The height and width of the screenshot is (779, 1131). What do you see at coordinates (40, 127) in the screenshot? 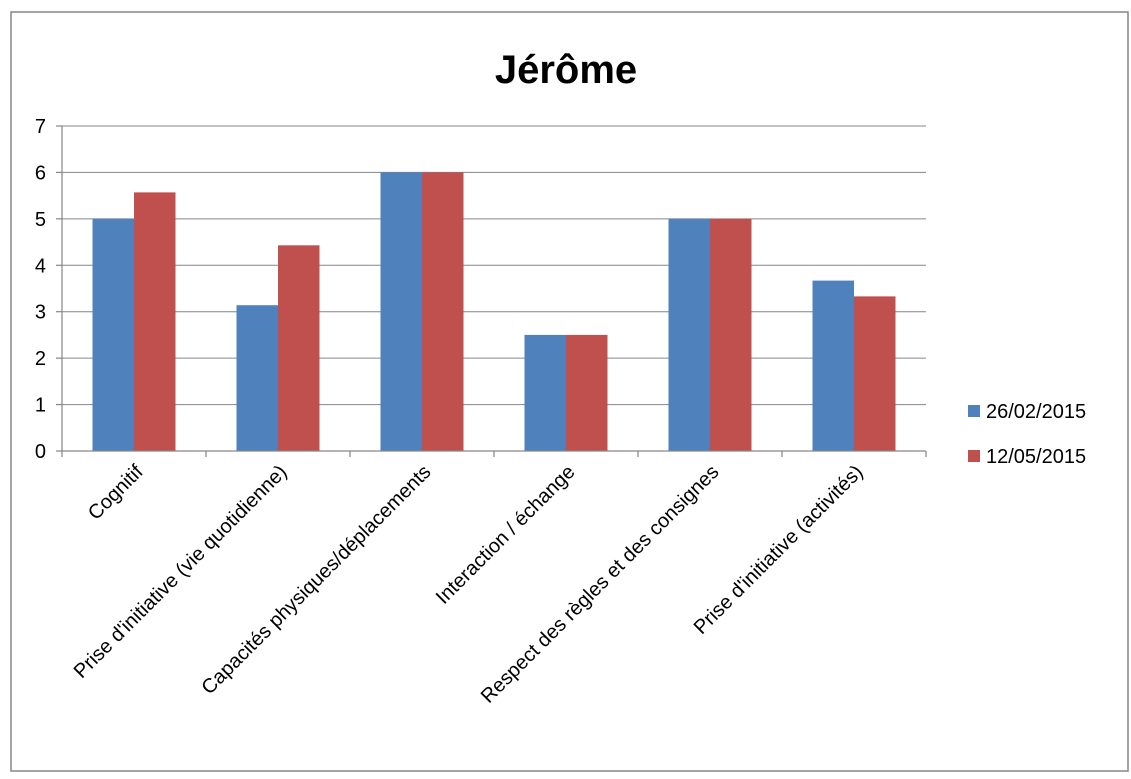
I see `y-tick-label: 7` at bounding box center [40, 127].